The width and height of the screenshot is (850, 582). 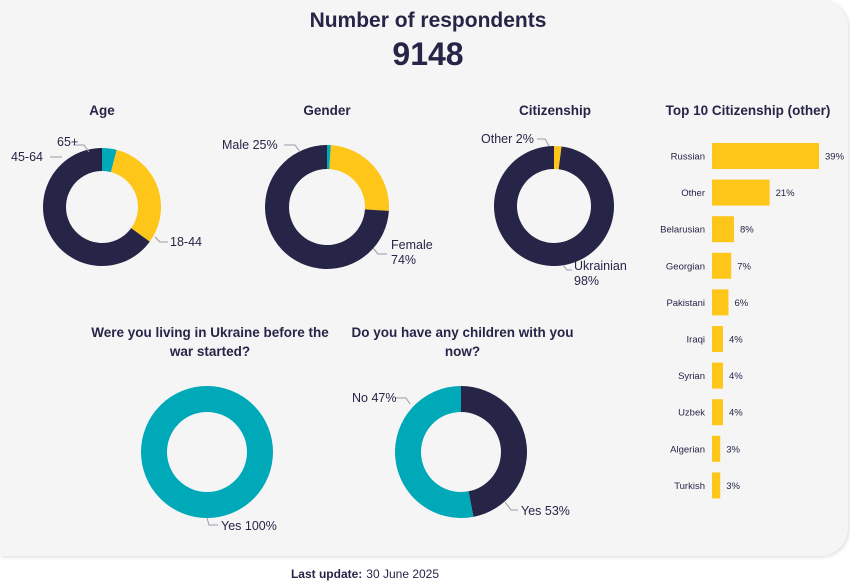 What do you see at coordinates (696, 340) in the screenshot?
I see `bar-category-label: Iraqi` at bounding box center [696, 340].